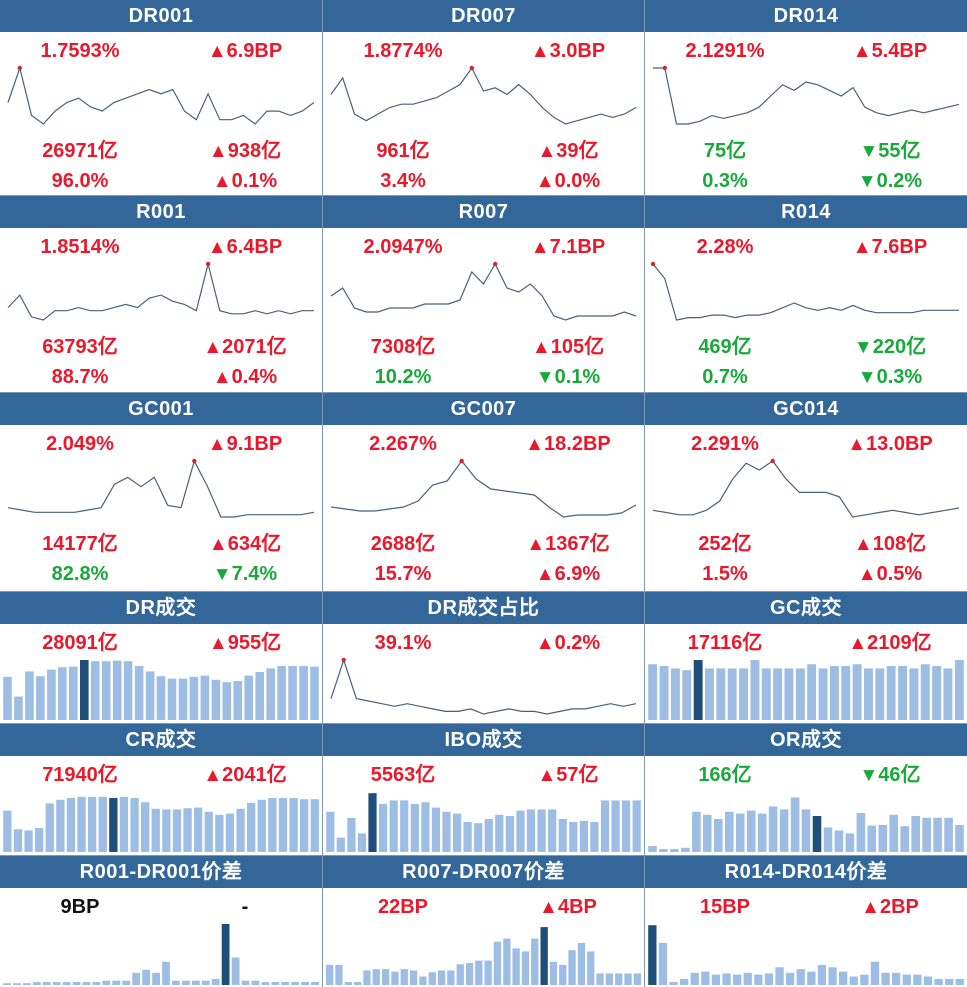 This screenshot has width=967, height=987. Describe the element at coordinates (80, 151) in the screenshot. I see `volume-value-text: 26971亿` at that location.